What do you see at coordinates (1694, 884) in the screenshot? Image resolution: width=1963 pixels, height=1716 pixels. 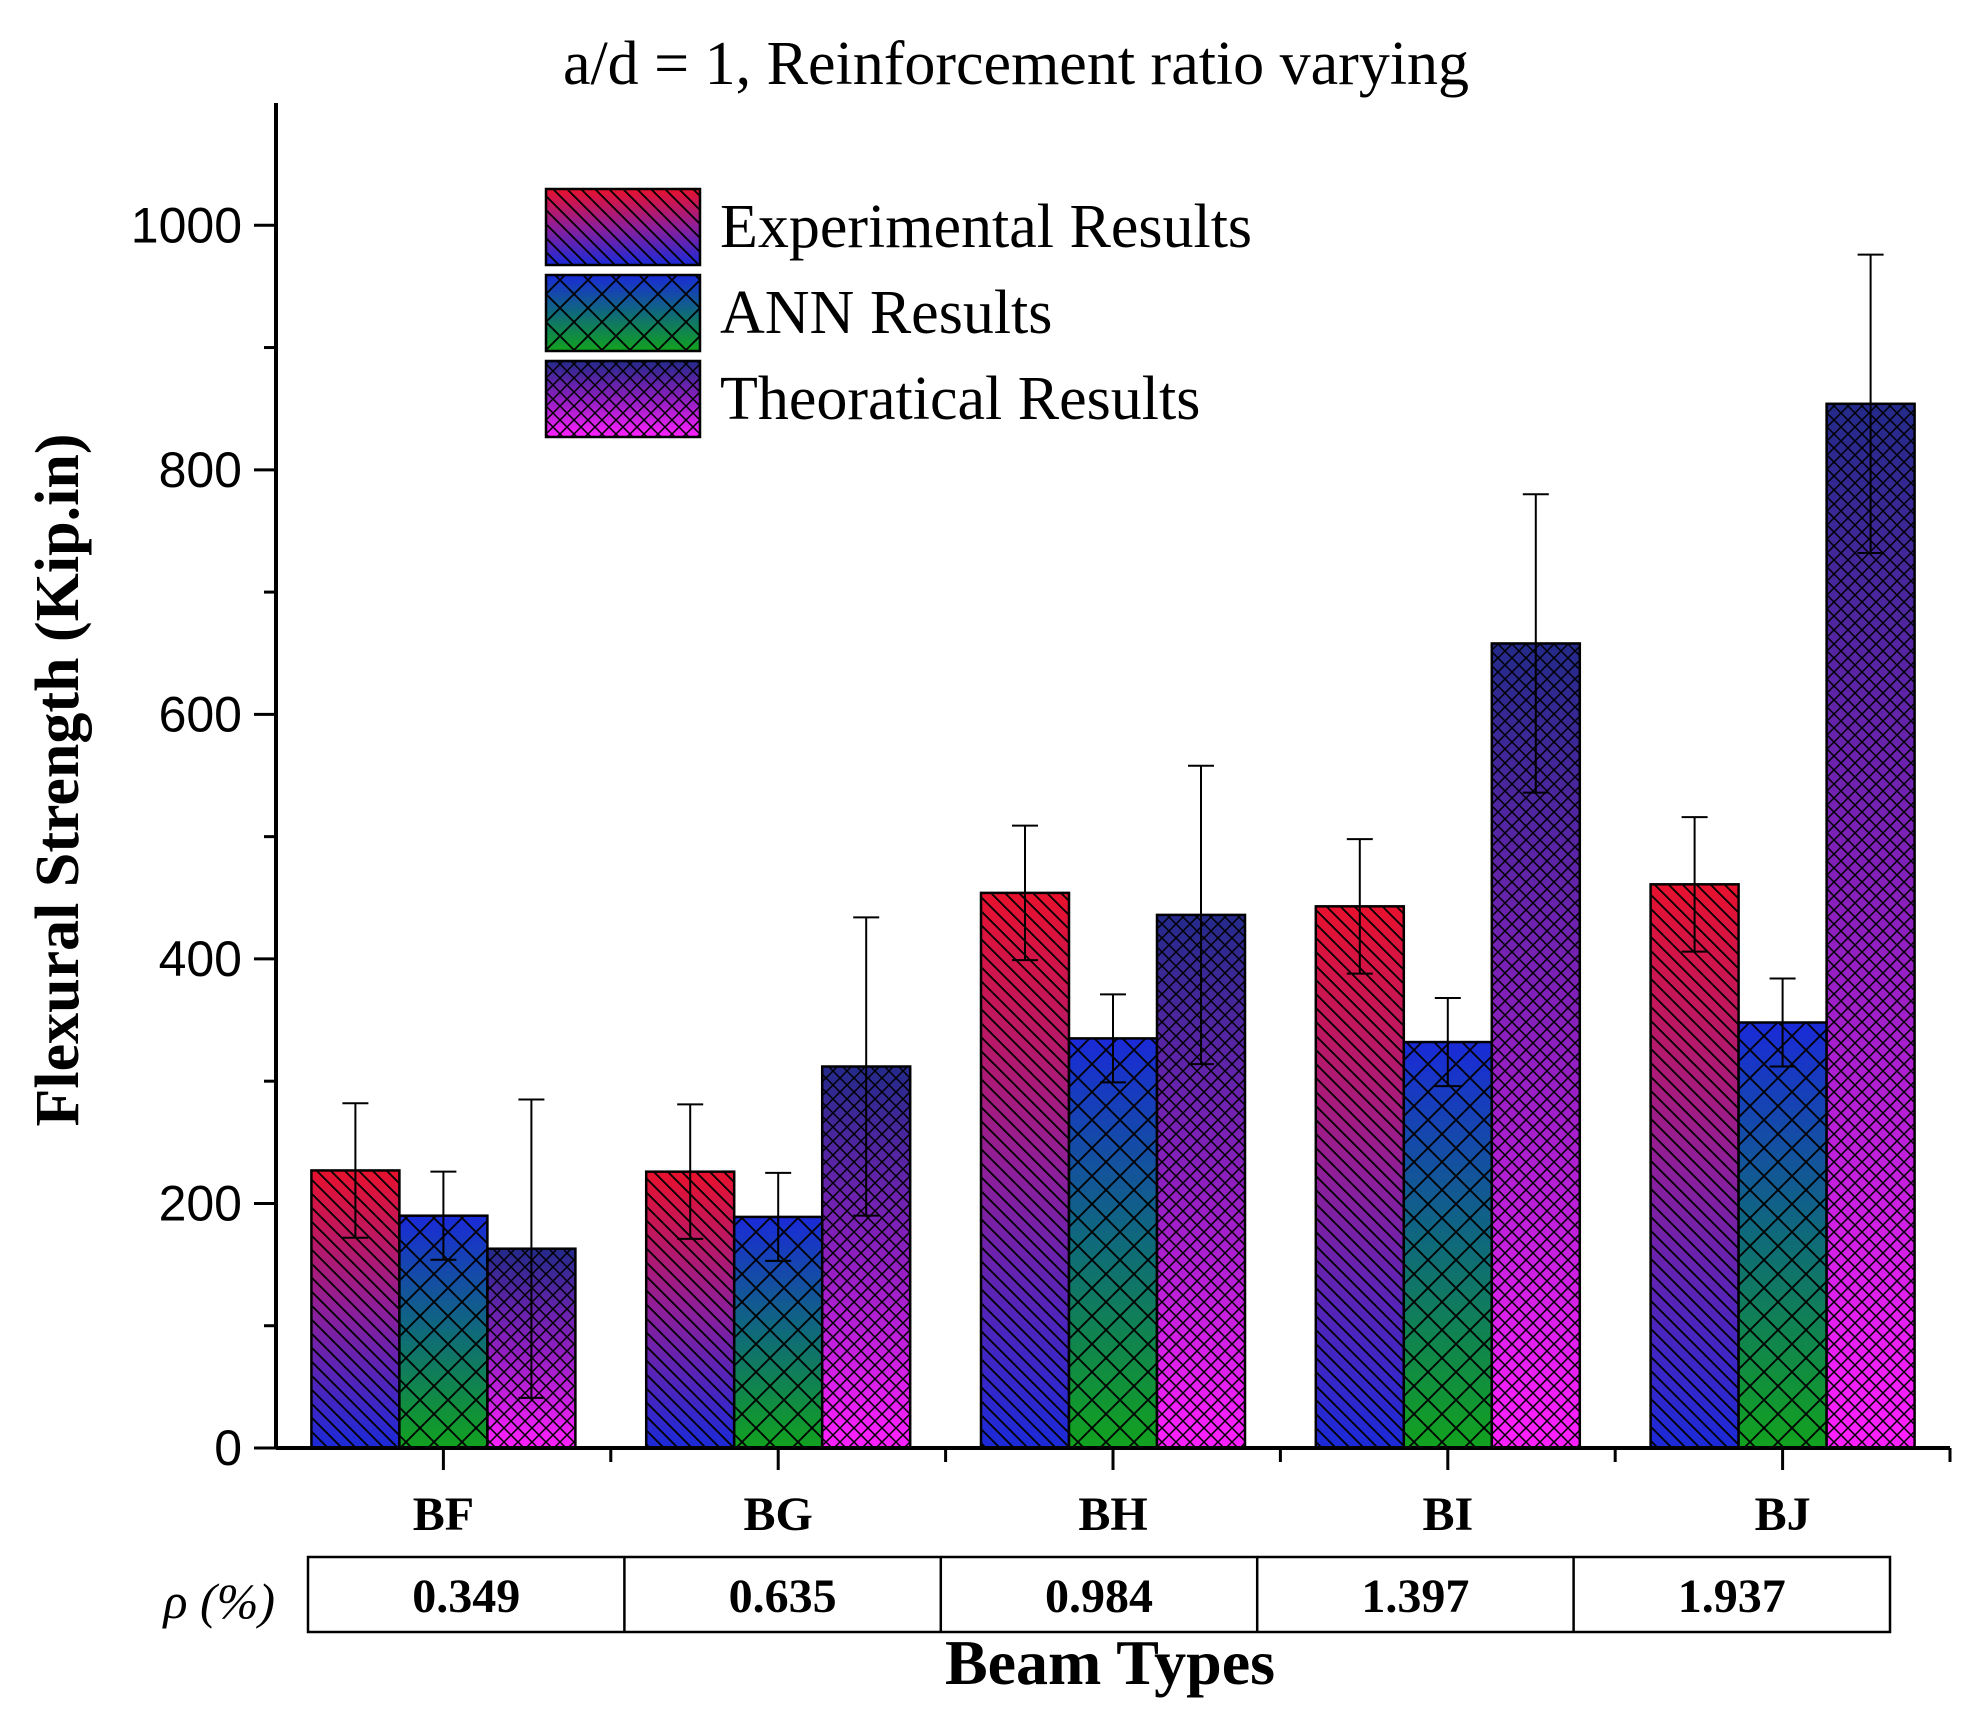 I see `error-bar-experimental-results-bj` at bounding box center [1694, 884].